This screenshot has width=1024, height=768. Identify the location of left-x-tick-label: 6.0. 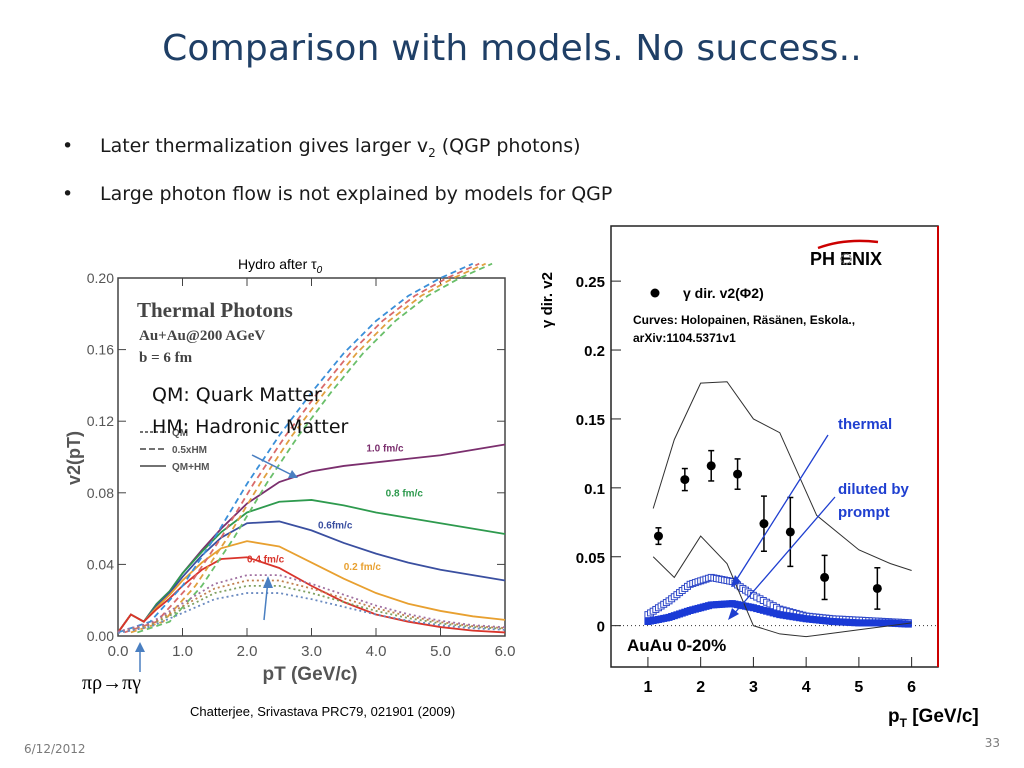
(505, 651).